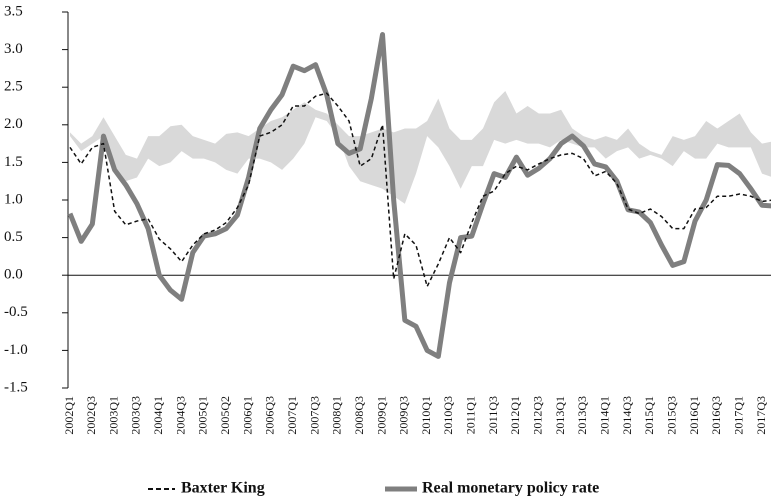 This screenshot has width=771, height=504. What do you see at coordinates (359, 415) in the screenshot?
I see `x-tick-label: 2008Q3` at bounding box center [359, 415].